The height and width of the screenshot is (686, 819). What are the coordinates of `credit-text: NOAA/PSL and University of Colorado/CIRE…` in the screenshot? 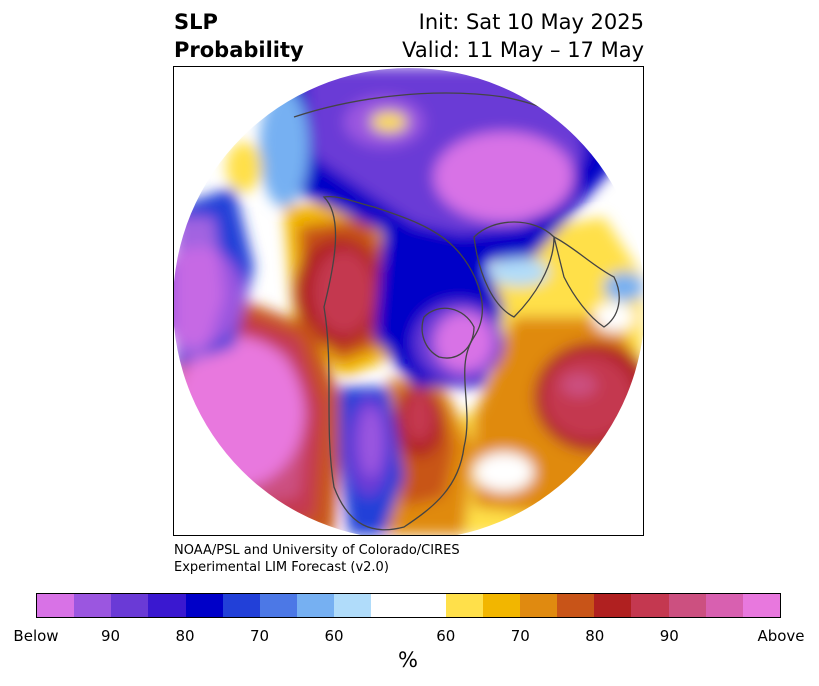 It's located at (317, 559).